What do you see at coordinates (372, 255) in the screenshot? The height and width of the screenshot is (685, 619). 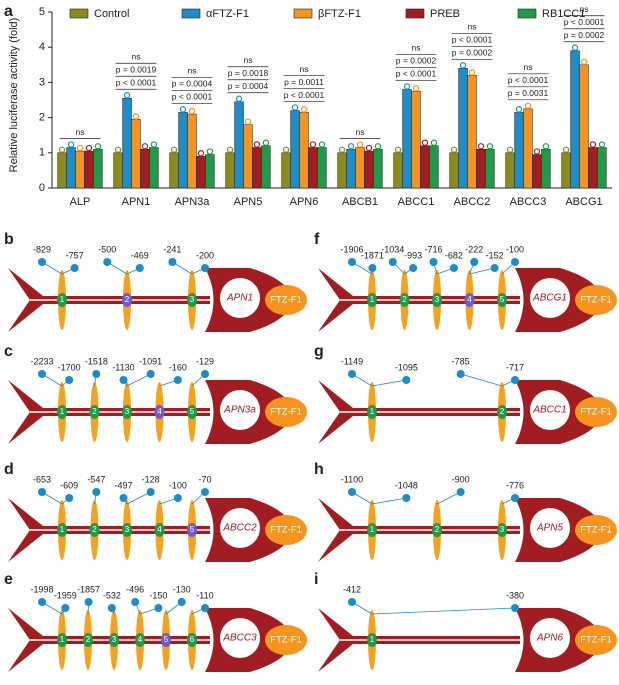 I see `position-label: -1871` at bounding box center [372, 255].